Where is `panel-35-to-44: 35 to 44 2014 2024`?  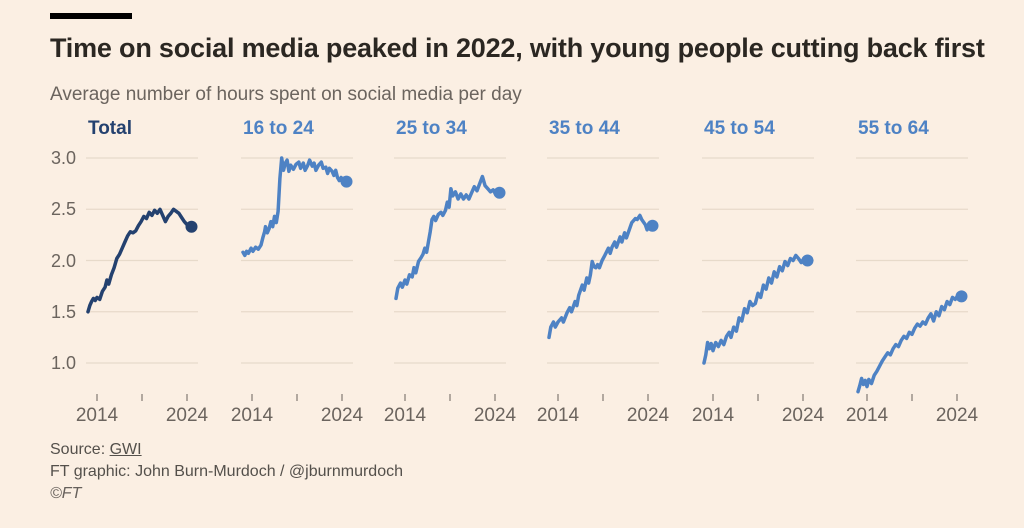 panel-35-to-44: 35 to 44 2014 2024 is located at coordinates (603, 273).